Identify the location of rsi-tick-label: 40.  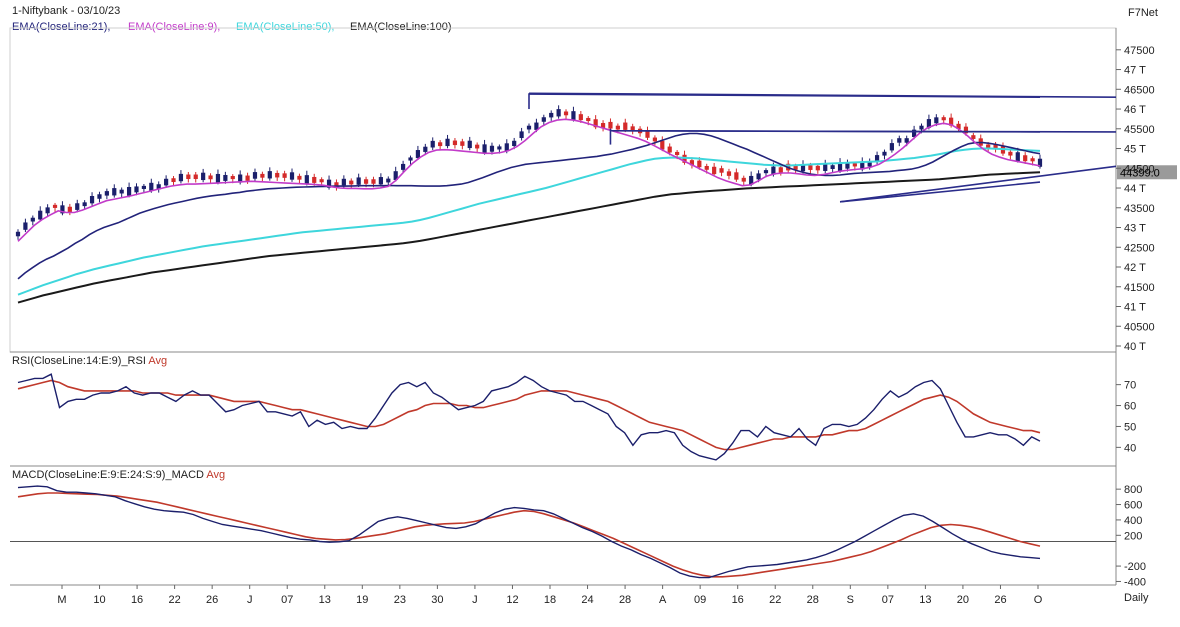
(1130, 448).